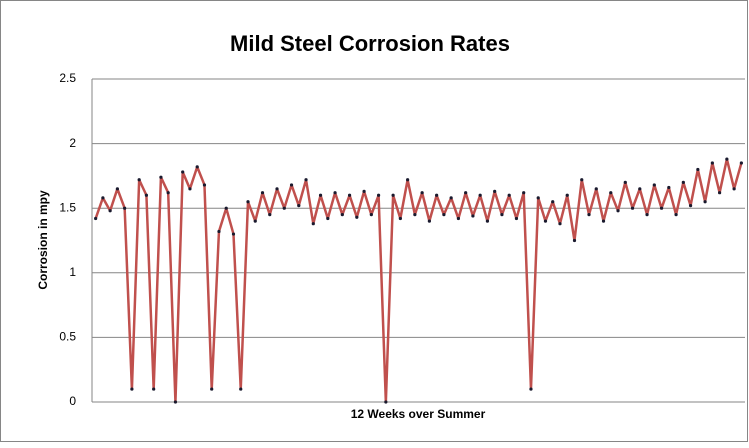 Image resolution: width=749 pixels, height=448 pixels. Describe the element at coordinates (67, 78) in the screenshot. I see `y-tick-label: 2.5` at that location.